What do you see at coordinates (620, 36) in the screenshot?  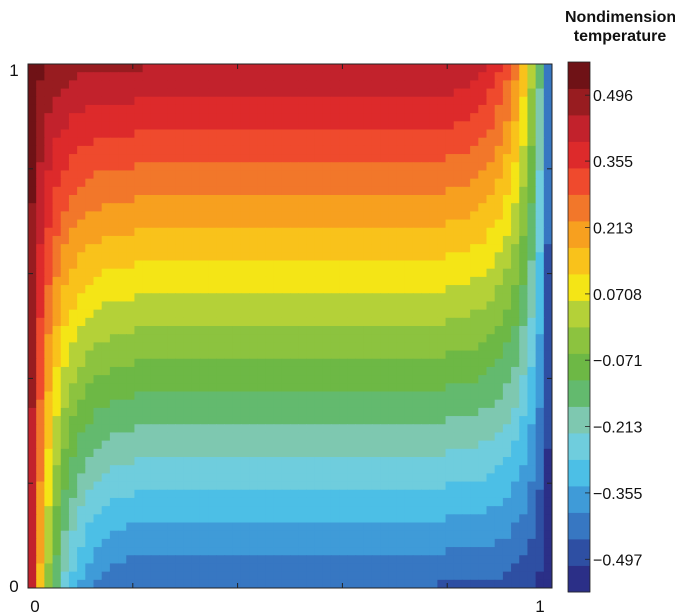 I see `colorbar-title-line2: temperature` at bounding box center [620, 36].